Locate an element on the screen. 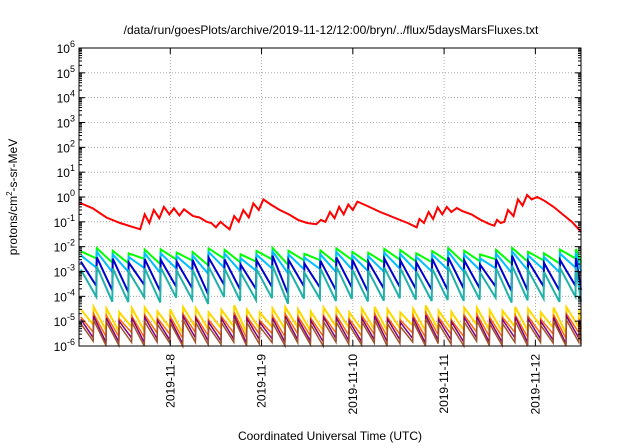  y-tick-label-exponent: -1 is located at coordinates (71, 218).